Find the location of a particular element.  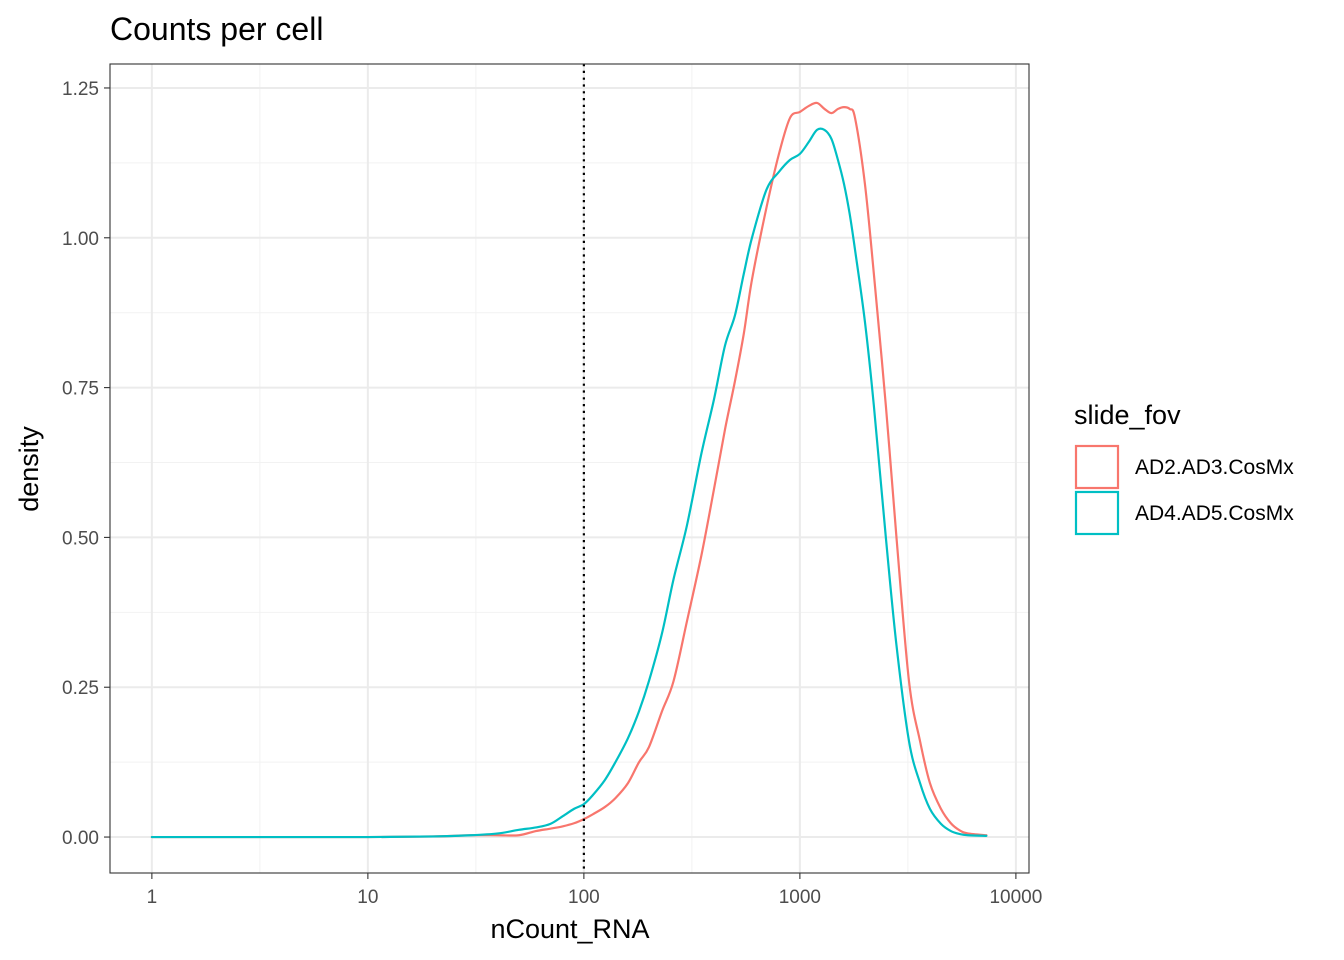

y-tick-label: 0.25 is located at coordinates (80, 688).